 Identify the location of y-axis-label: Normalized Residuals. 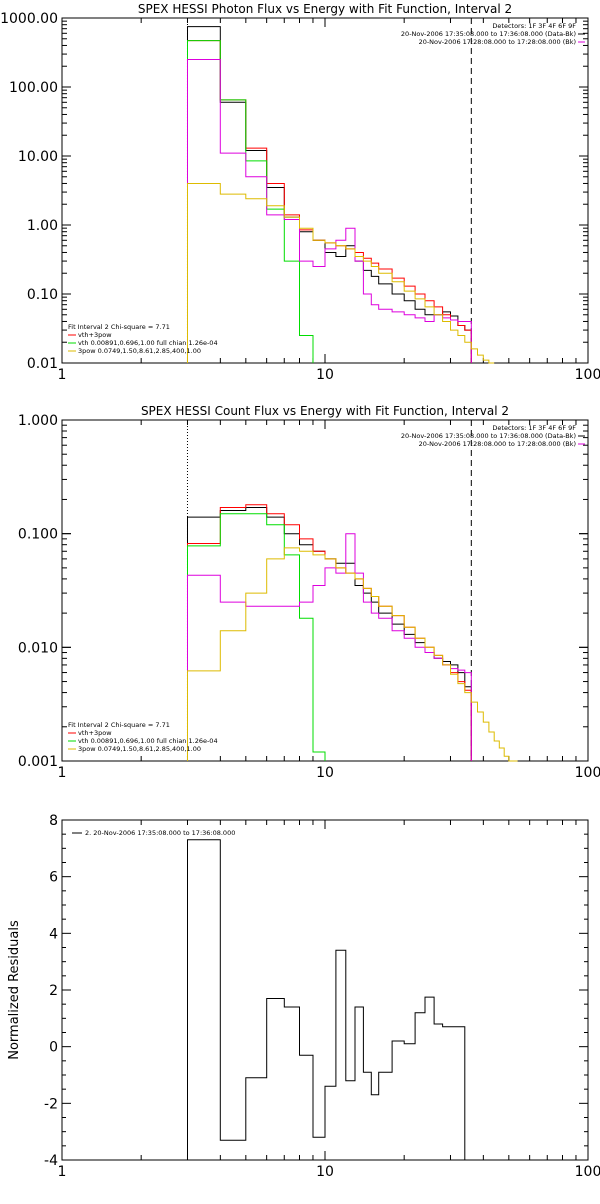
(14, 990).